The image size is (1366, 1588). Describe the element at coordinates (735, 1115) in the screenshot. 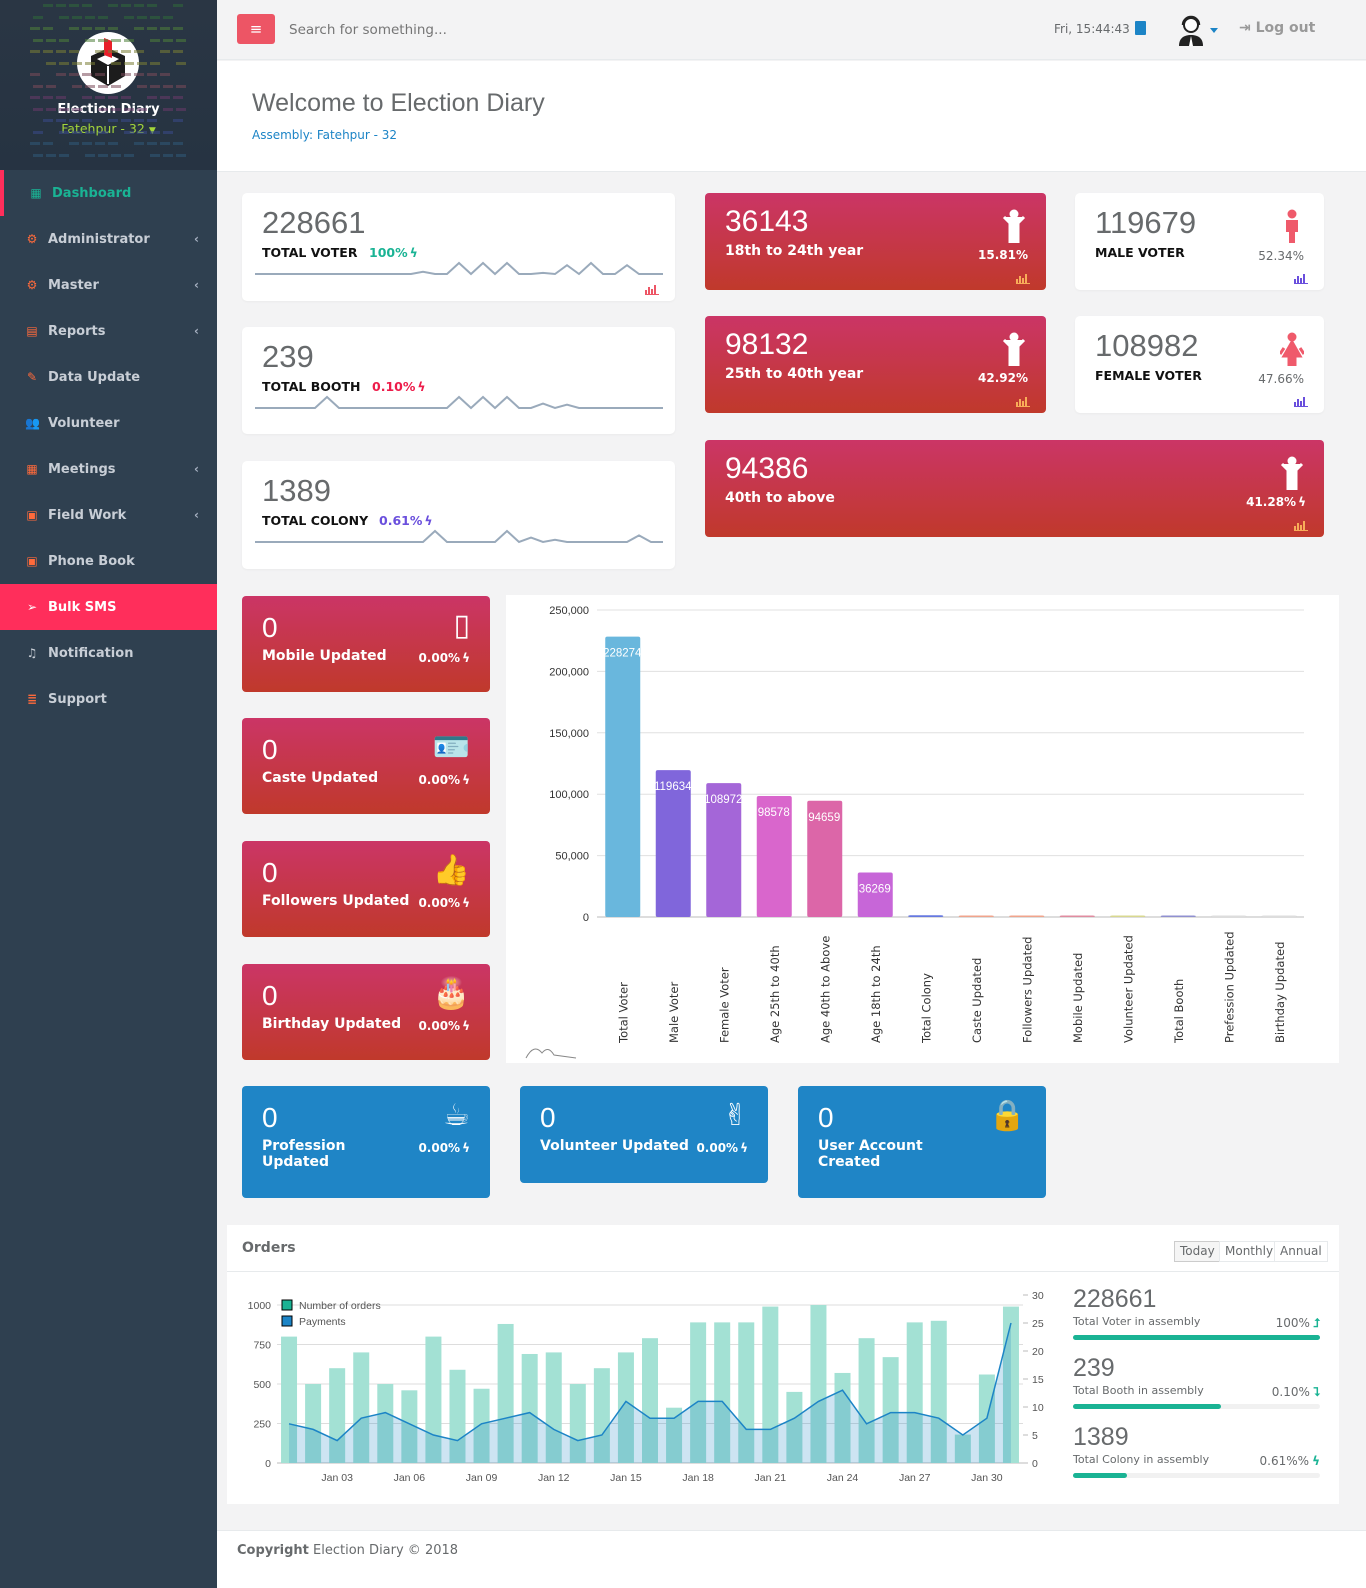

I see `peace-hand-icon: ✌` at that location.